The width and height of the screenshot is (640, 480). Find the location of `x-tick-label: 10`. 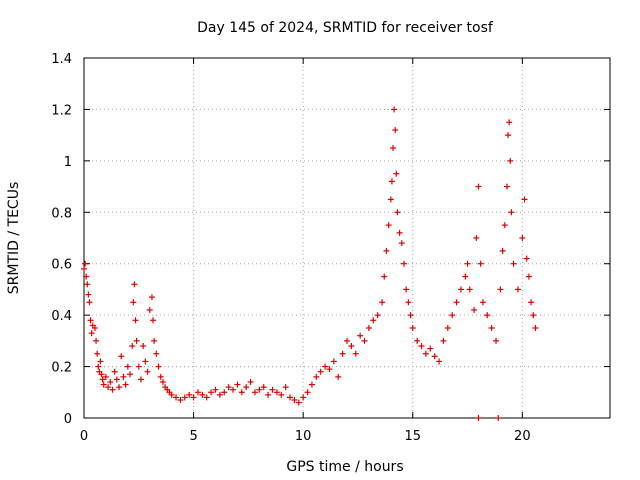

x-tick-label: 10 is located at coordinates (303, 436).